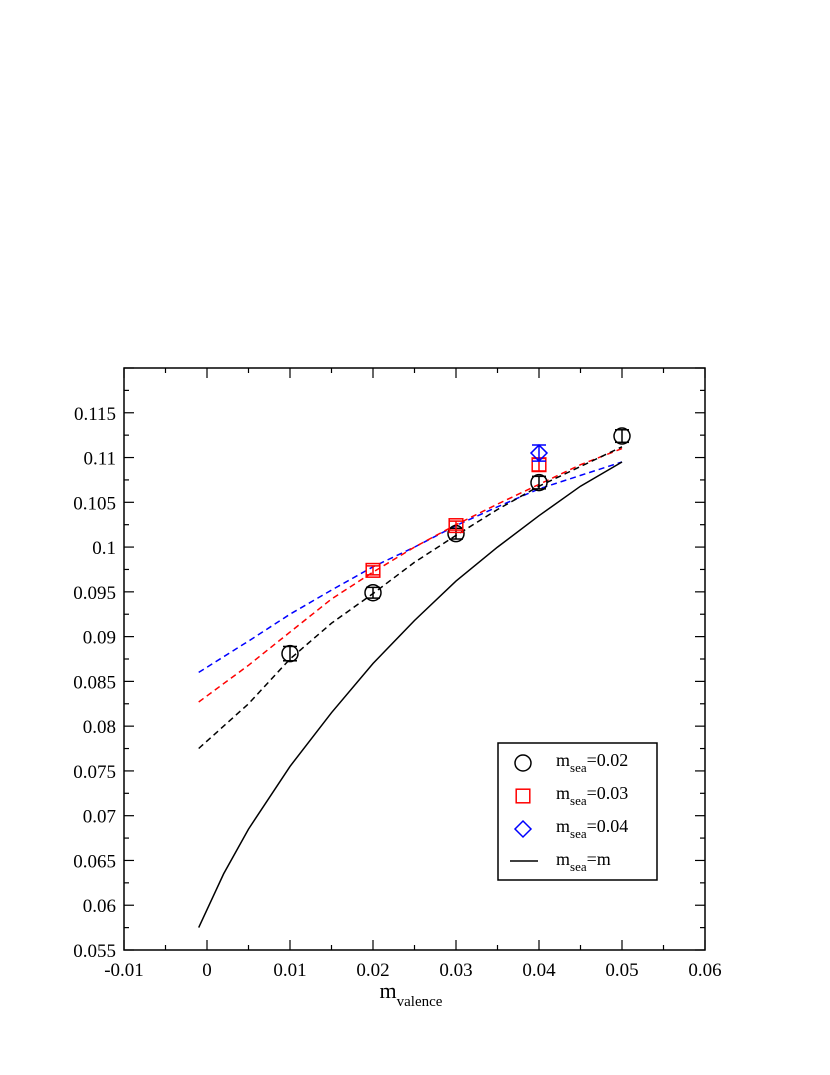  I want to click on y-tick-label: 0.115, so click(95, 414).